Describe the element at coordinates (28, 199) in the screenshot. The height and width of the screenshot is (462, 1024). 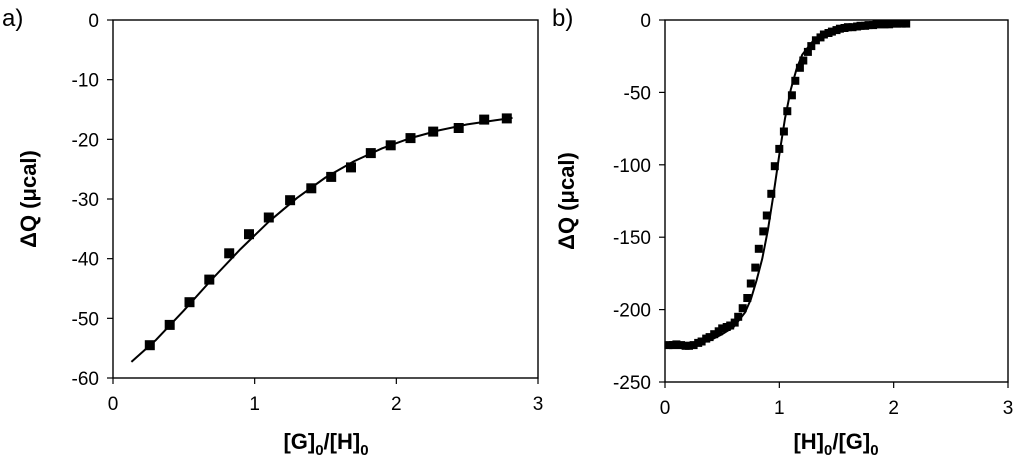
I see `panel-a-y-axis-title: ΔQ (μcal)` at that location.